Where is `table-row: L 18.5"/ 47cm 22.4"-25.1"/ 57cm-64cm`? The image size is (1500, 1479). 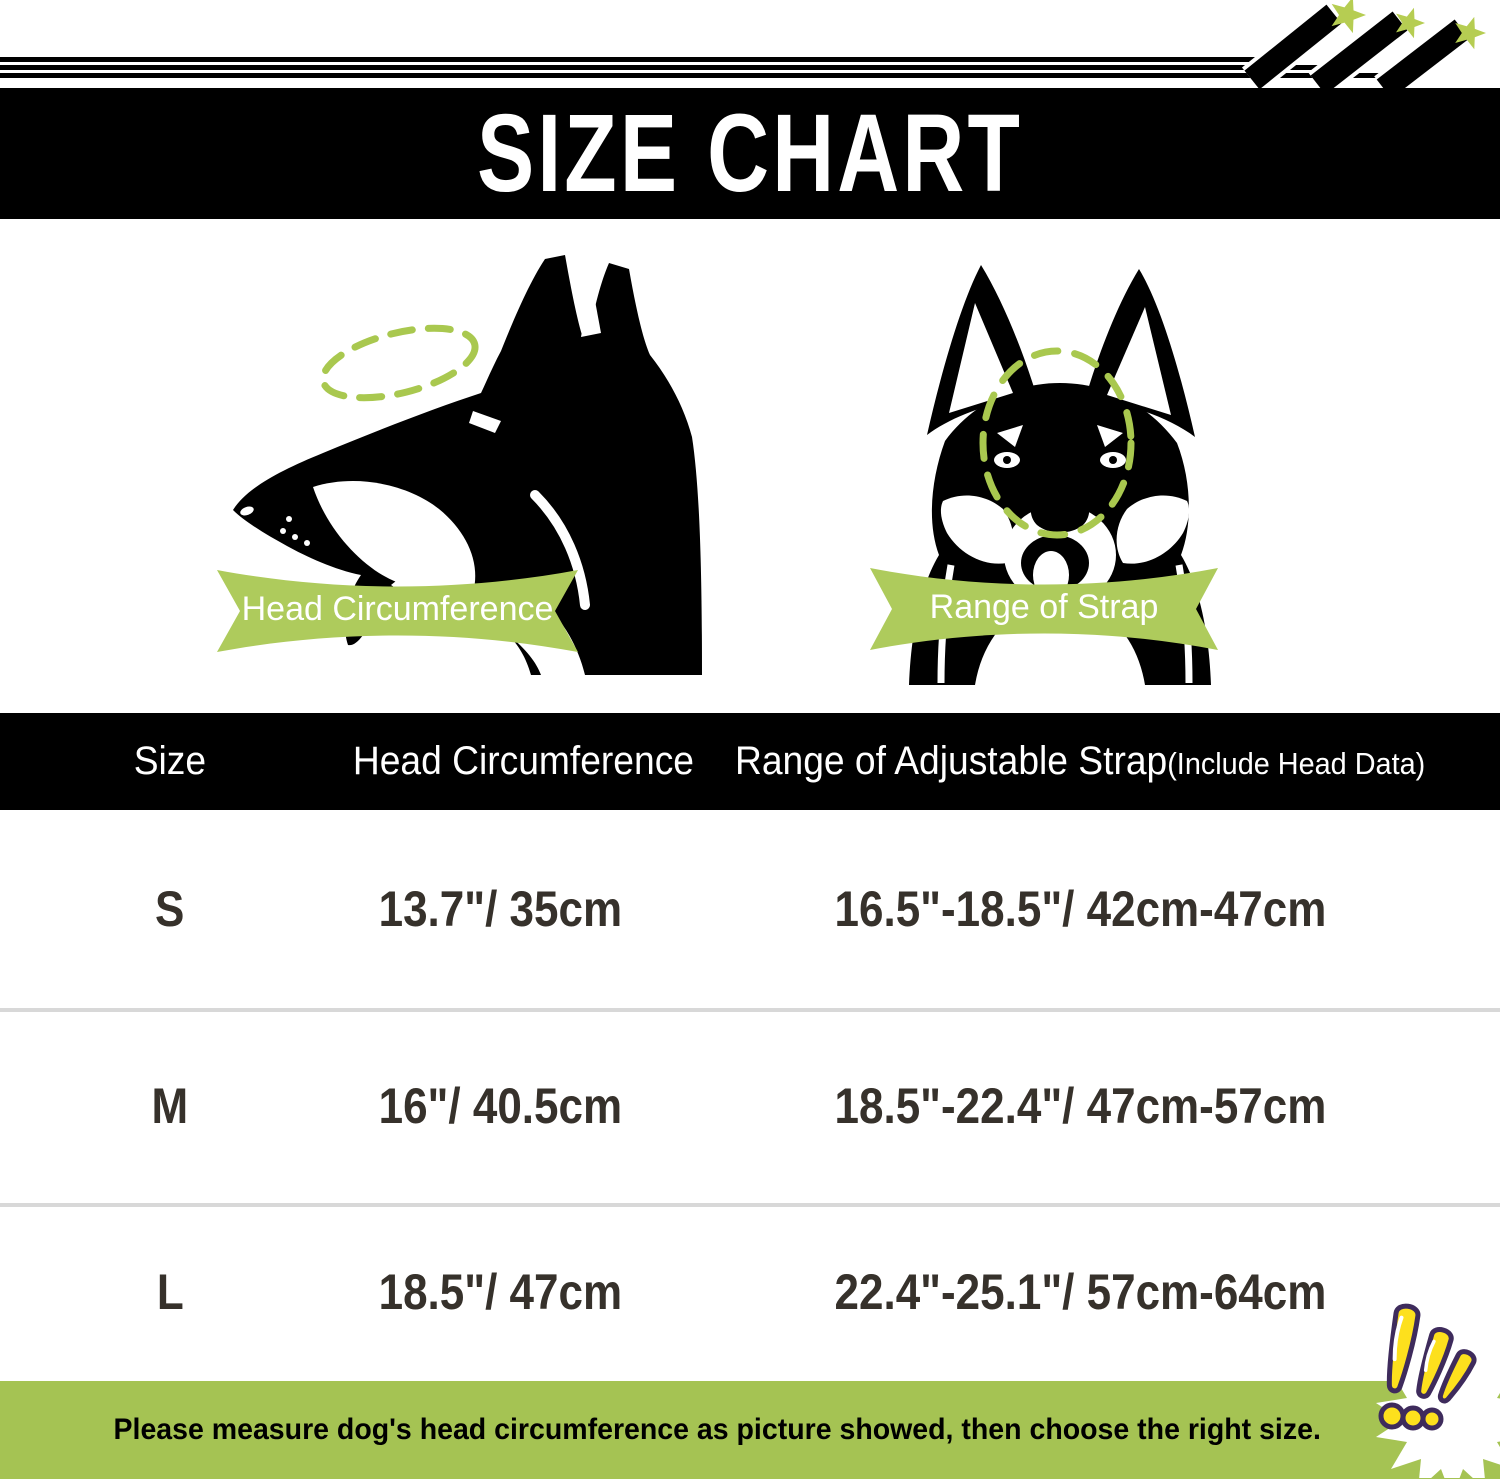 table-row: L 18.5"/ 47cm 22.4"-25.1"/ 57cm-64cm is located at coordinates (750, 1292).